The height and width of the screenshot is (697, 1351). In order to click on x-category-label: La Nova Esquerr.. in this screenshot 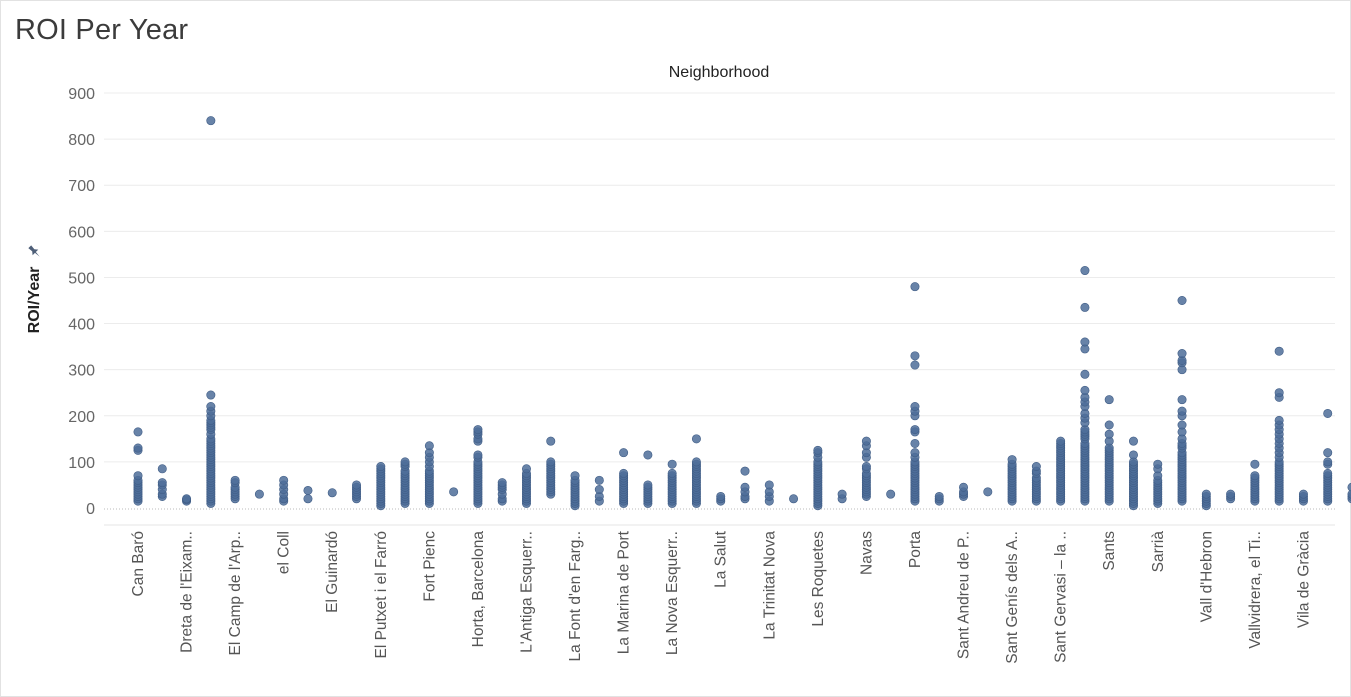, I will do `click(672, 593)`.